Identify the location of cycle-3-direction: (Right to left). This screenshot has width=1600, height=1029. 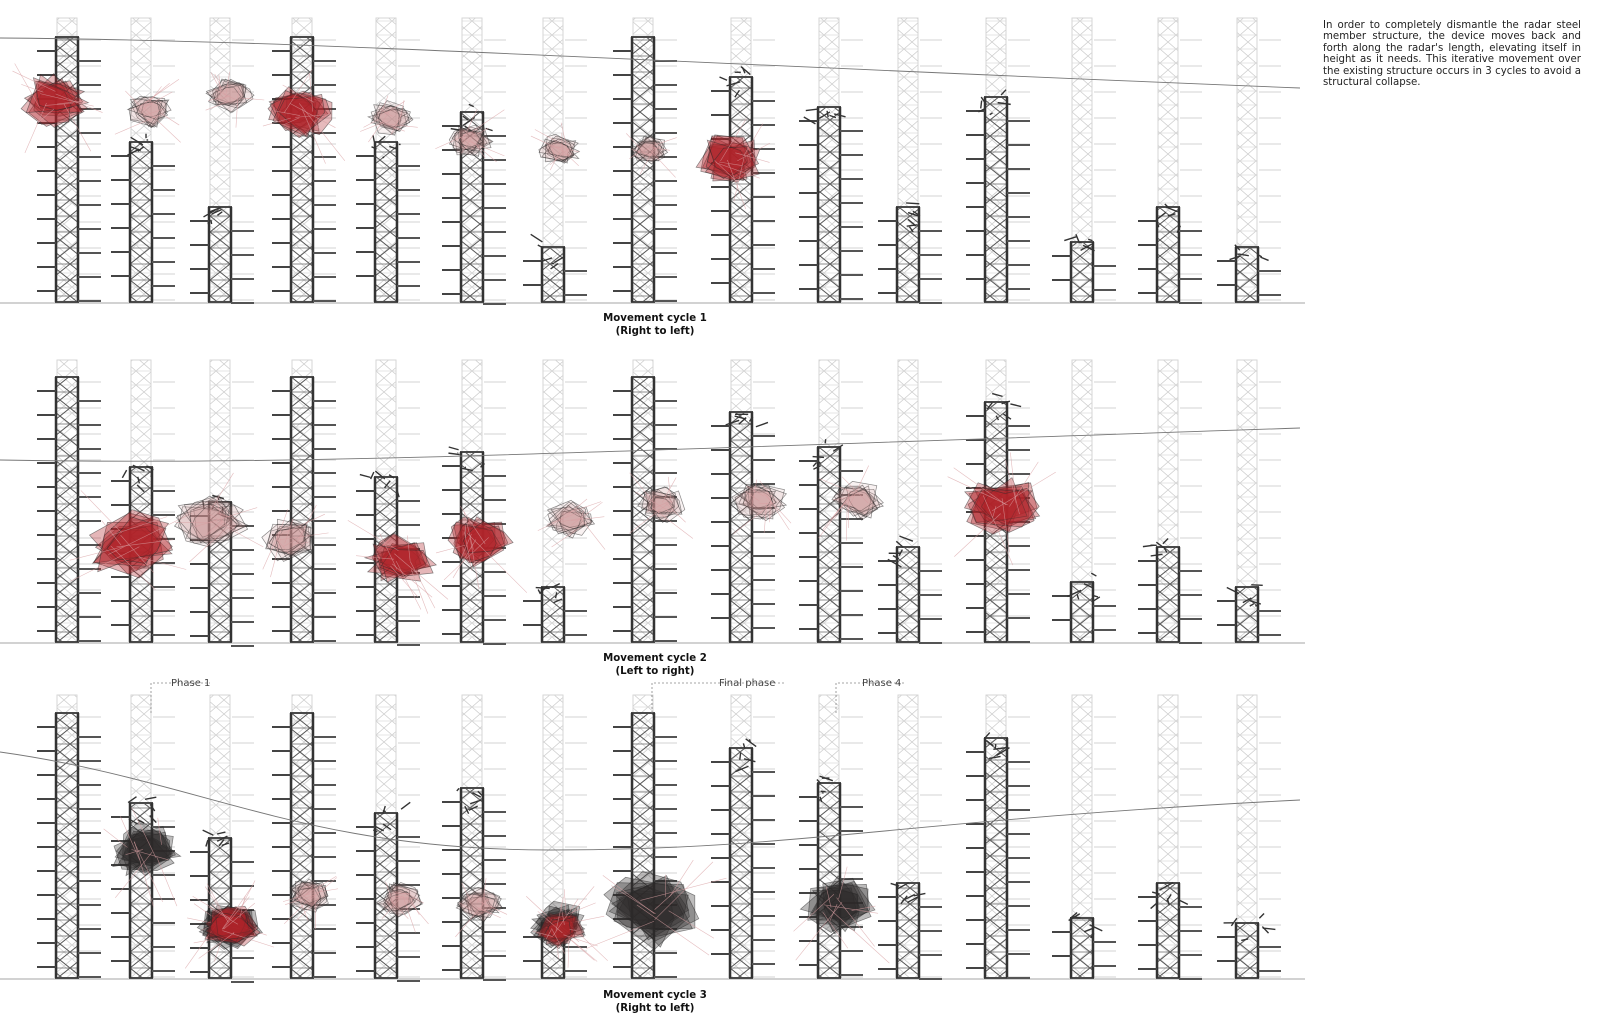
(655, 1008).